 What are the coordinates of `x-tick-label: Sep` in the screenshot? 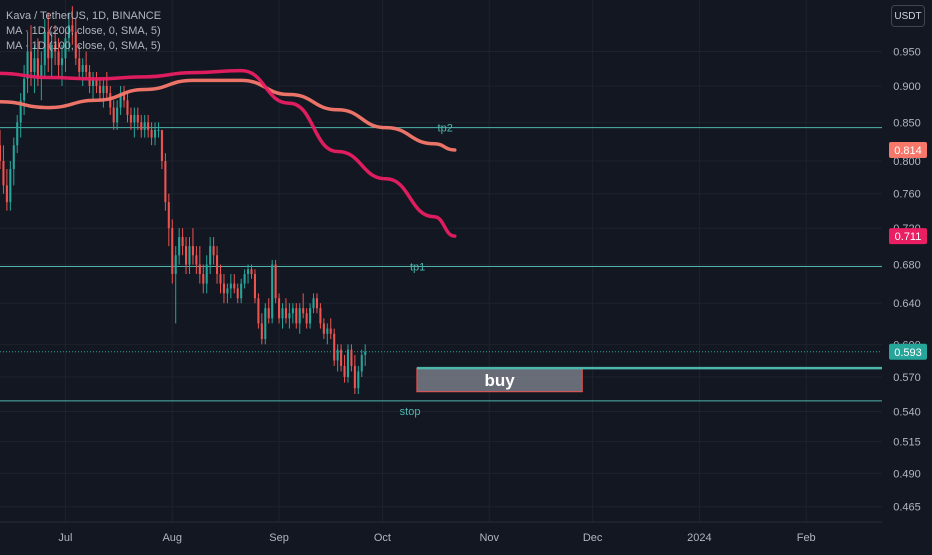 It's located at (279, 538).